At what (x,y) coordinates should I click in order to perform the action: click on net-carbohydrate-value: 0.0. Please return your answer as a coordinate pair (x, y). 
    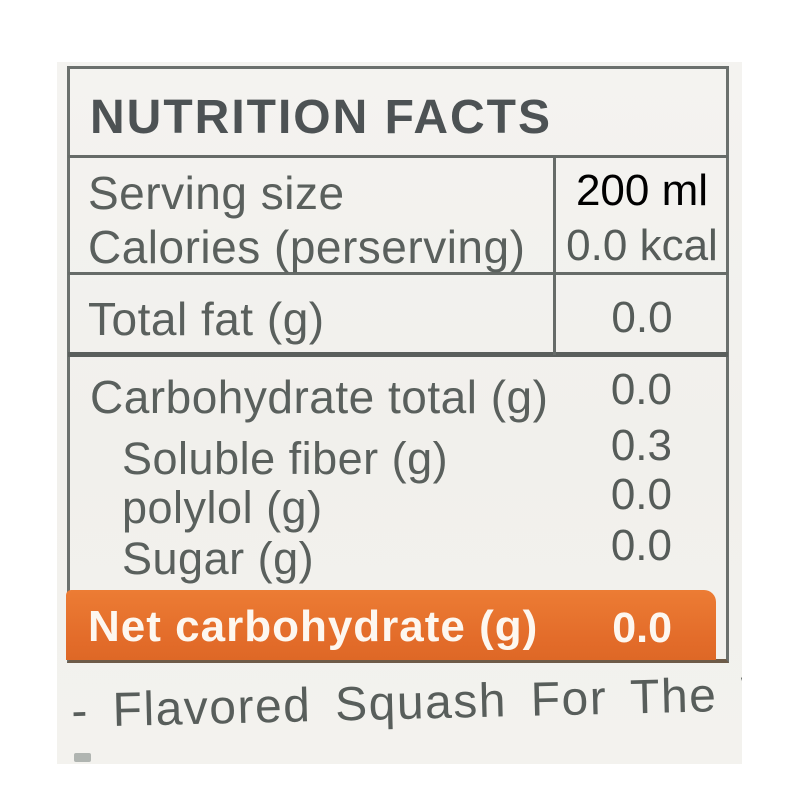
    Looking at the image, I should click on (642, 628).